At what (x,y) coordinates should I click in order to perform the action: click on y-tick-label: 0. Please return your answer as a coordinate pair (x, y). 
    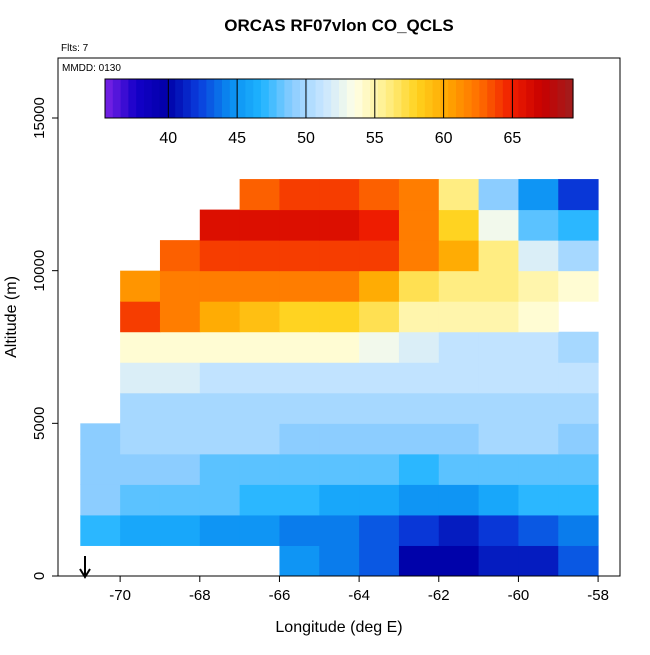
    Looking at the image, I should click on (39, 576).